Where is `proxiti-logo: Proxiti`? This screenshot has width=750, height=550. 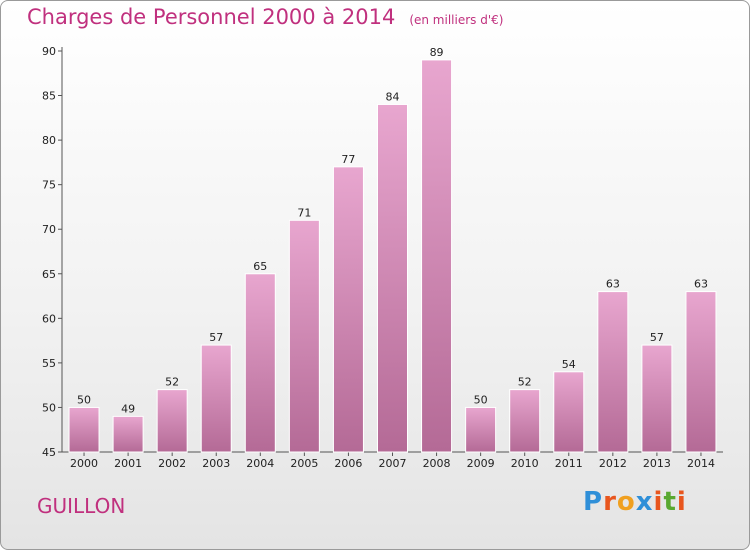
proxiti-logo: Proxiti is located at coordinates (635, 502).